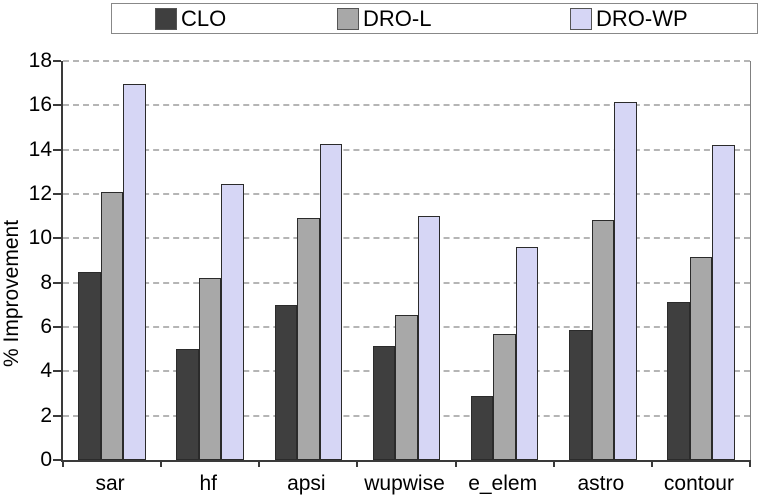  What do you see at coordinates (46, 415) in the screenshot?
I see `y-tick-label-2: 2` at bounding box center [46, 415].